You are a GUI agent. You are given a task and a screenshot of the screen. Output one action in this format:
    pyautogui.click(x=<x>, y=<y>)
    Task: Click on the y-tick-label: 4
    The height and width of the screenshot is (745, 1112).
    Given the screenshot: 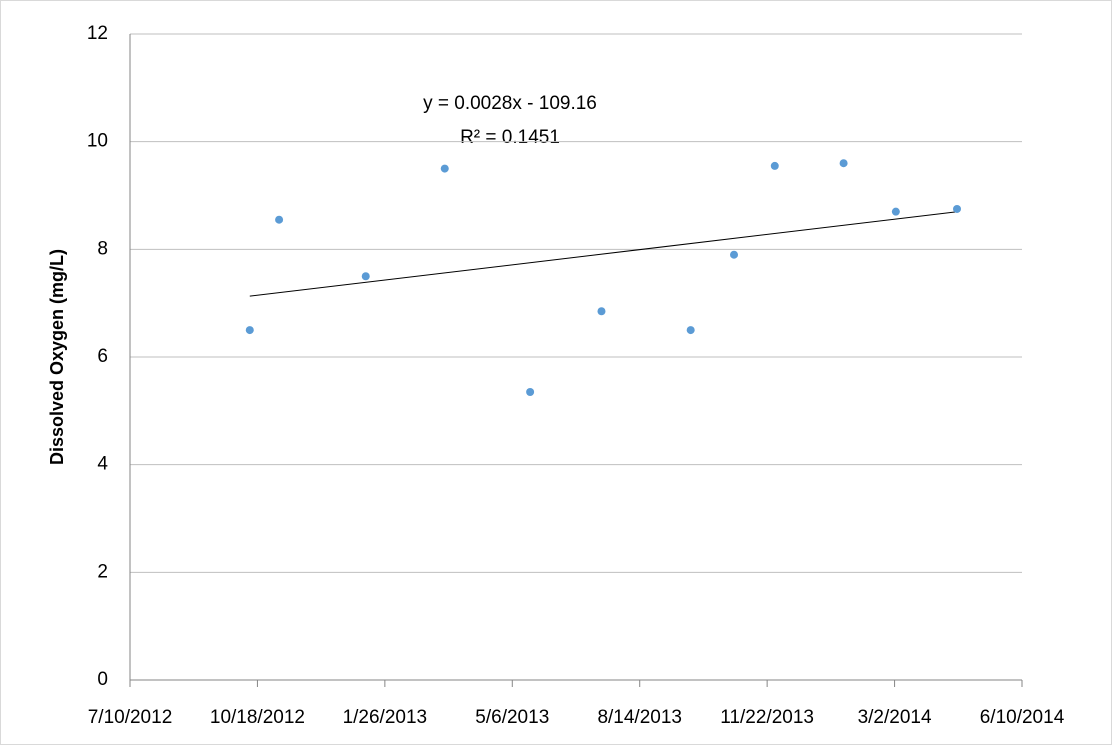 What is the action you would take?
    pyautogui.click(x=102, y=464)
    